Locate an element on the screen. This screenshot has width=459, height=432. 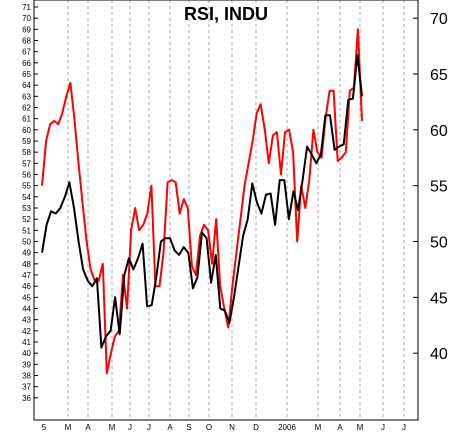
left-tick-label: 63 is located at coordinates (26, 96).